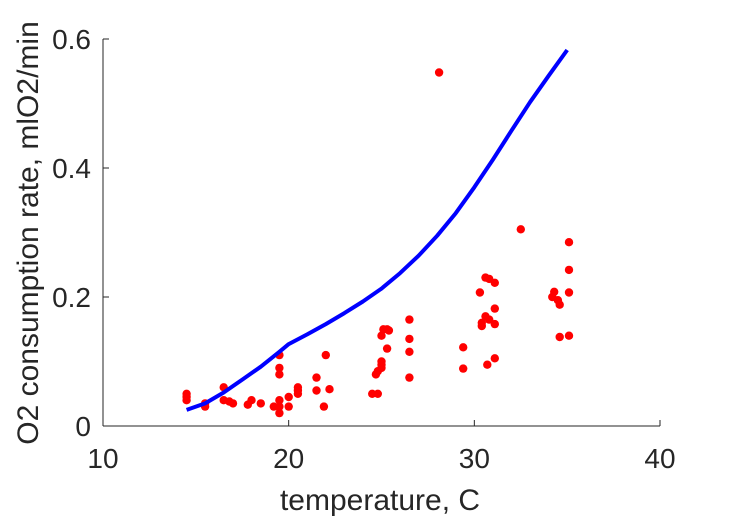  I want to click on x-tick-label: 20, so click(288, 458).